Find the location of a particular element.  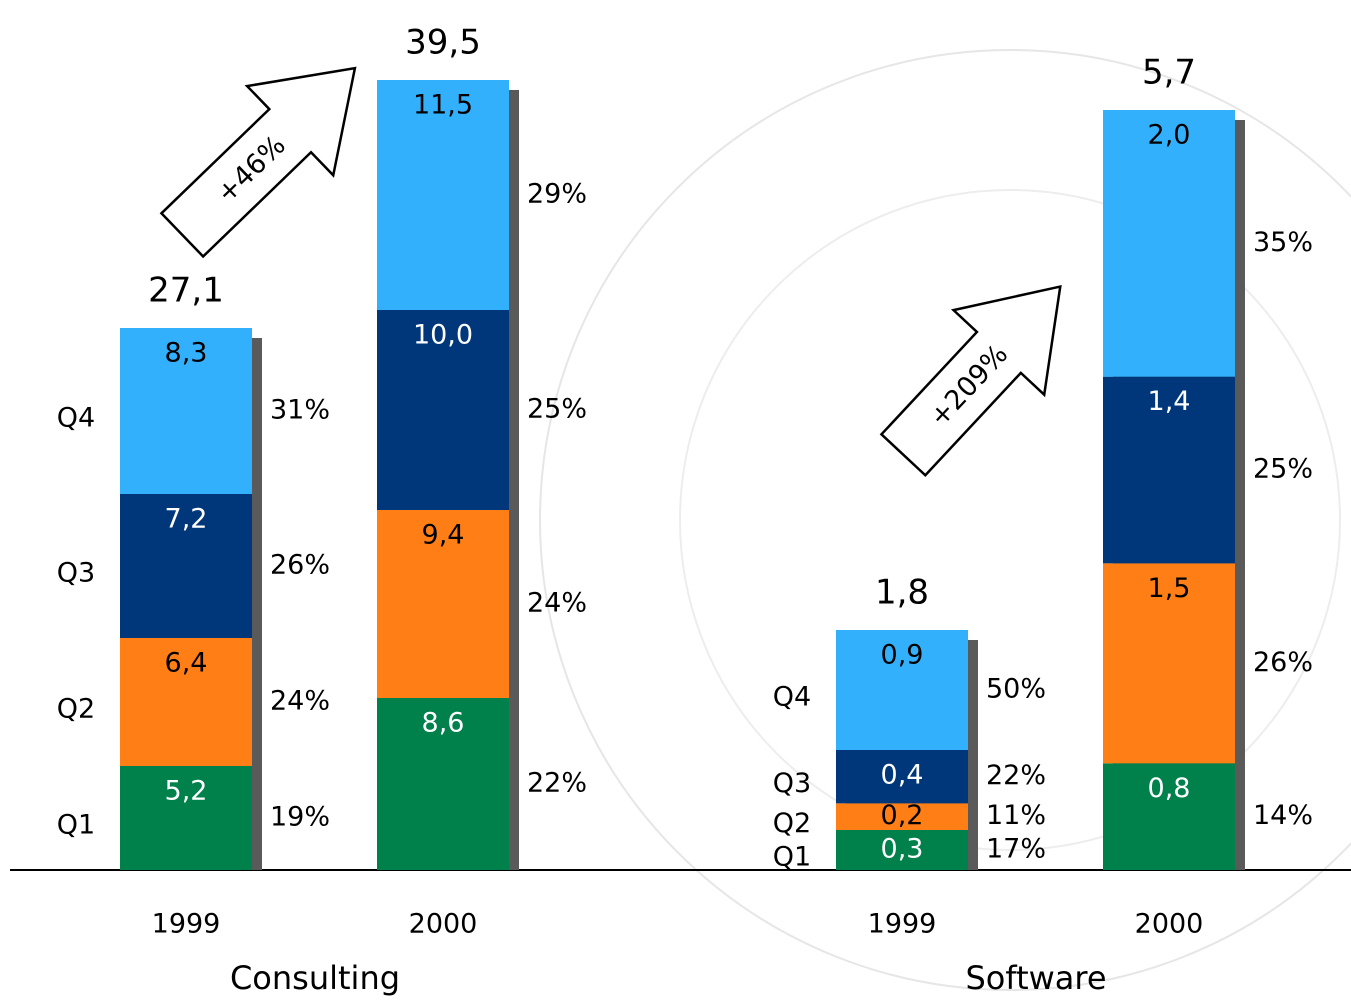

value-label: 6,4 is located at coordinates (186, 663).